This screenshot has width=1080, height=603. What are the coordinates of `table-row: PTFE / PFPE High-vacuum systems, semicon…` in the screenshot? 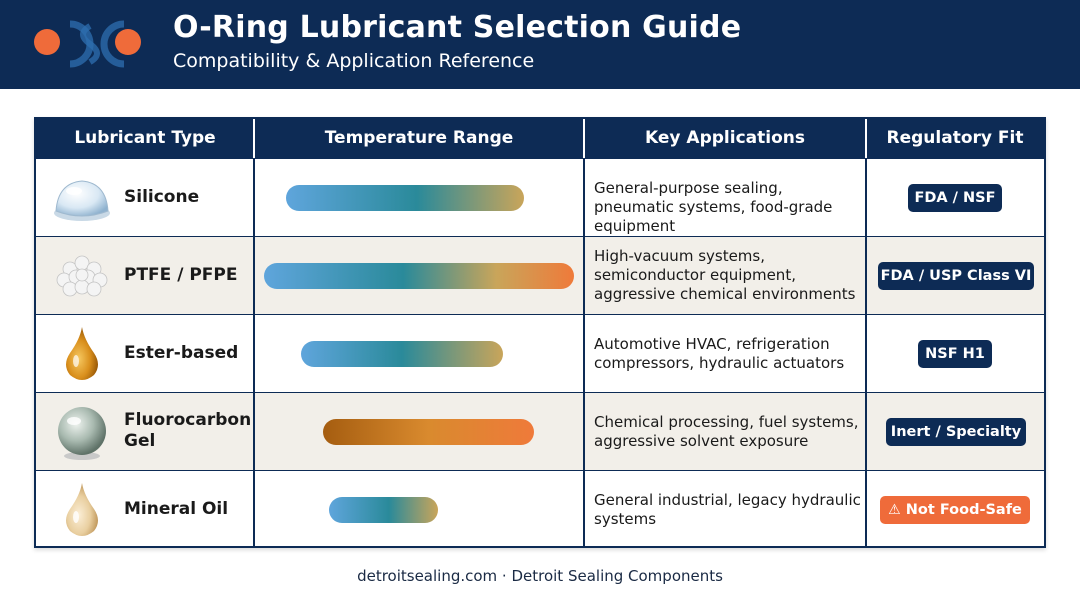 It's located at (540, 275).